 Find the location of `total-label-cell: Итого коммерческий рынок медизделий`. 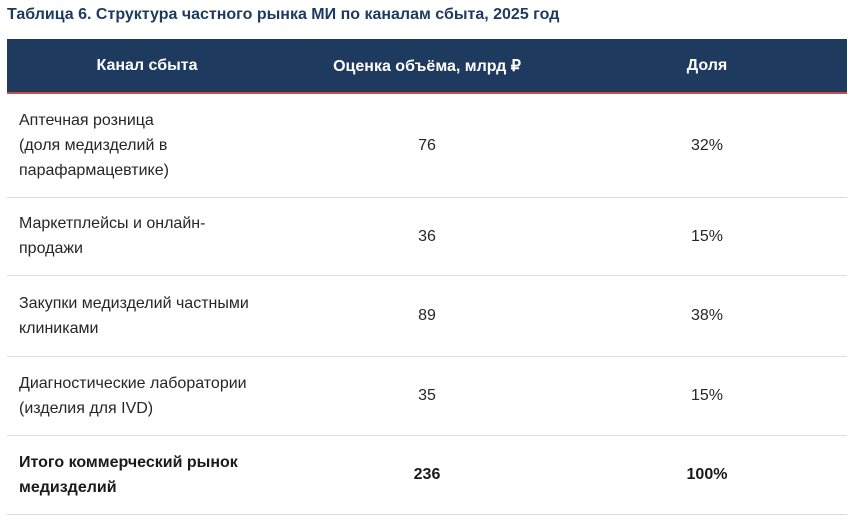

total-label-cell: Итого коммерческий рынок медизделий is located at coordinates (147, 475).